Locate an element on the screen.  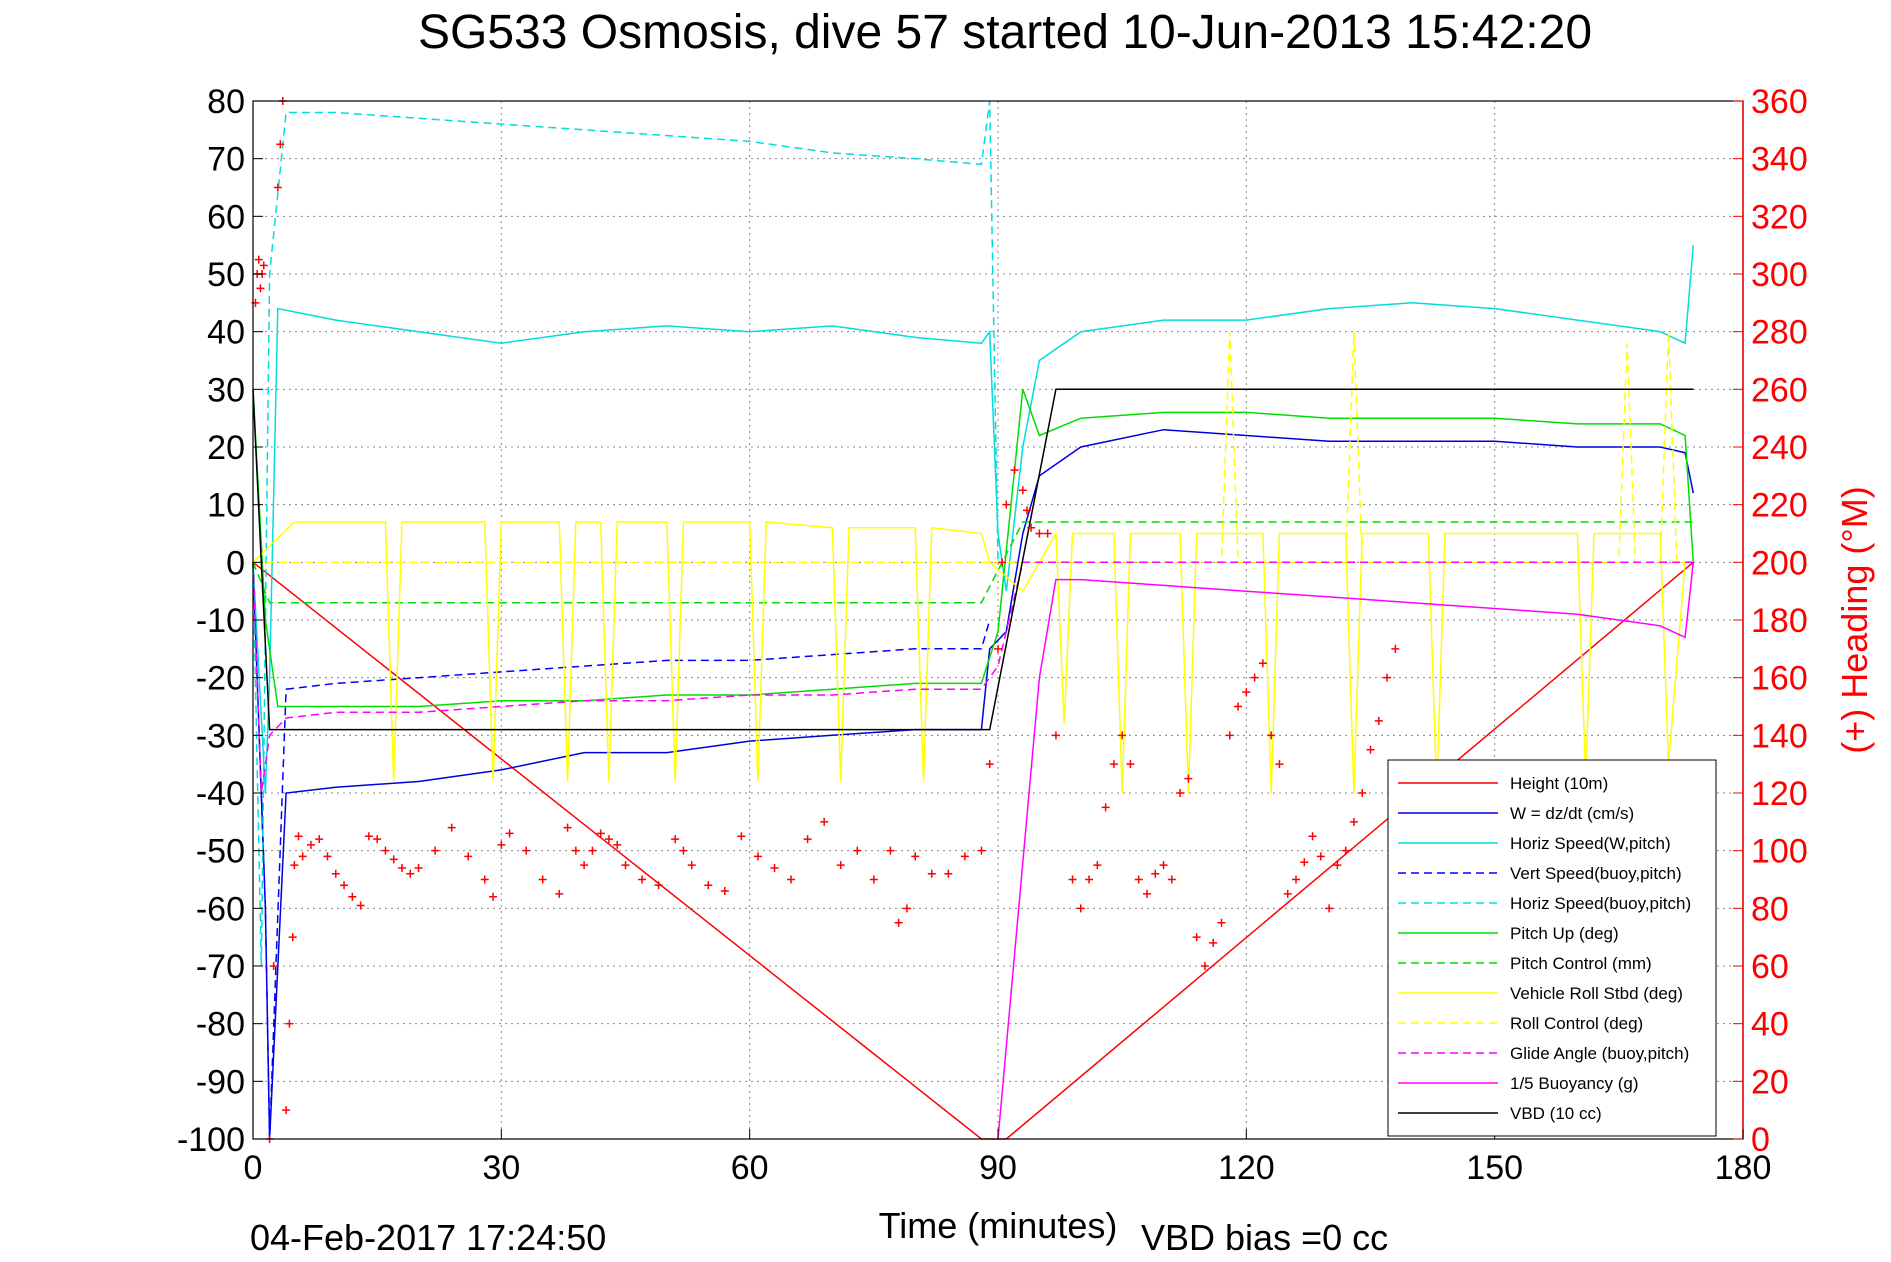
legend-entry-7: Vehicle Roll Stbd (deg) is located at coordinates (1596, 993).